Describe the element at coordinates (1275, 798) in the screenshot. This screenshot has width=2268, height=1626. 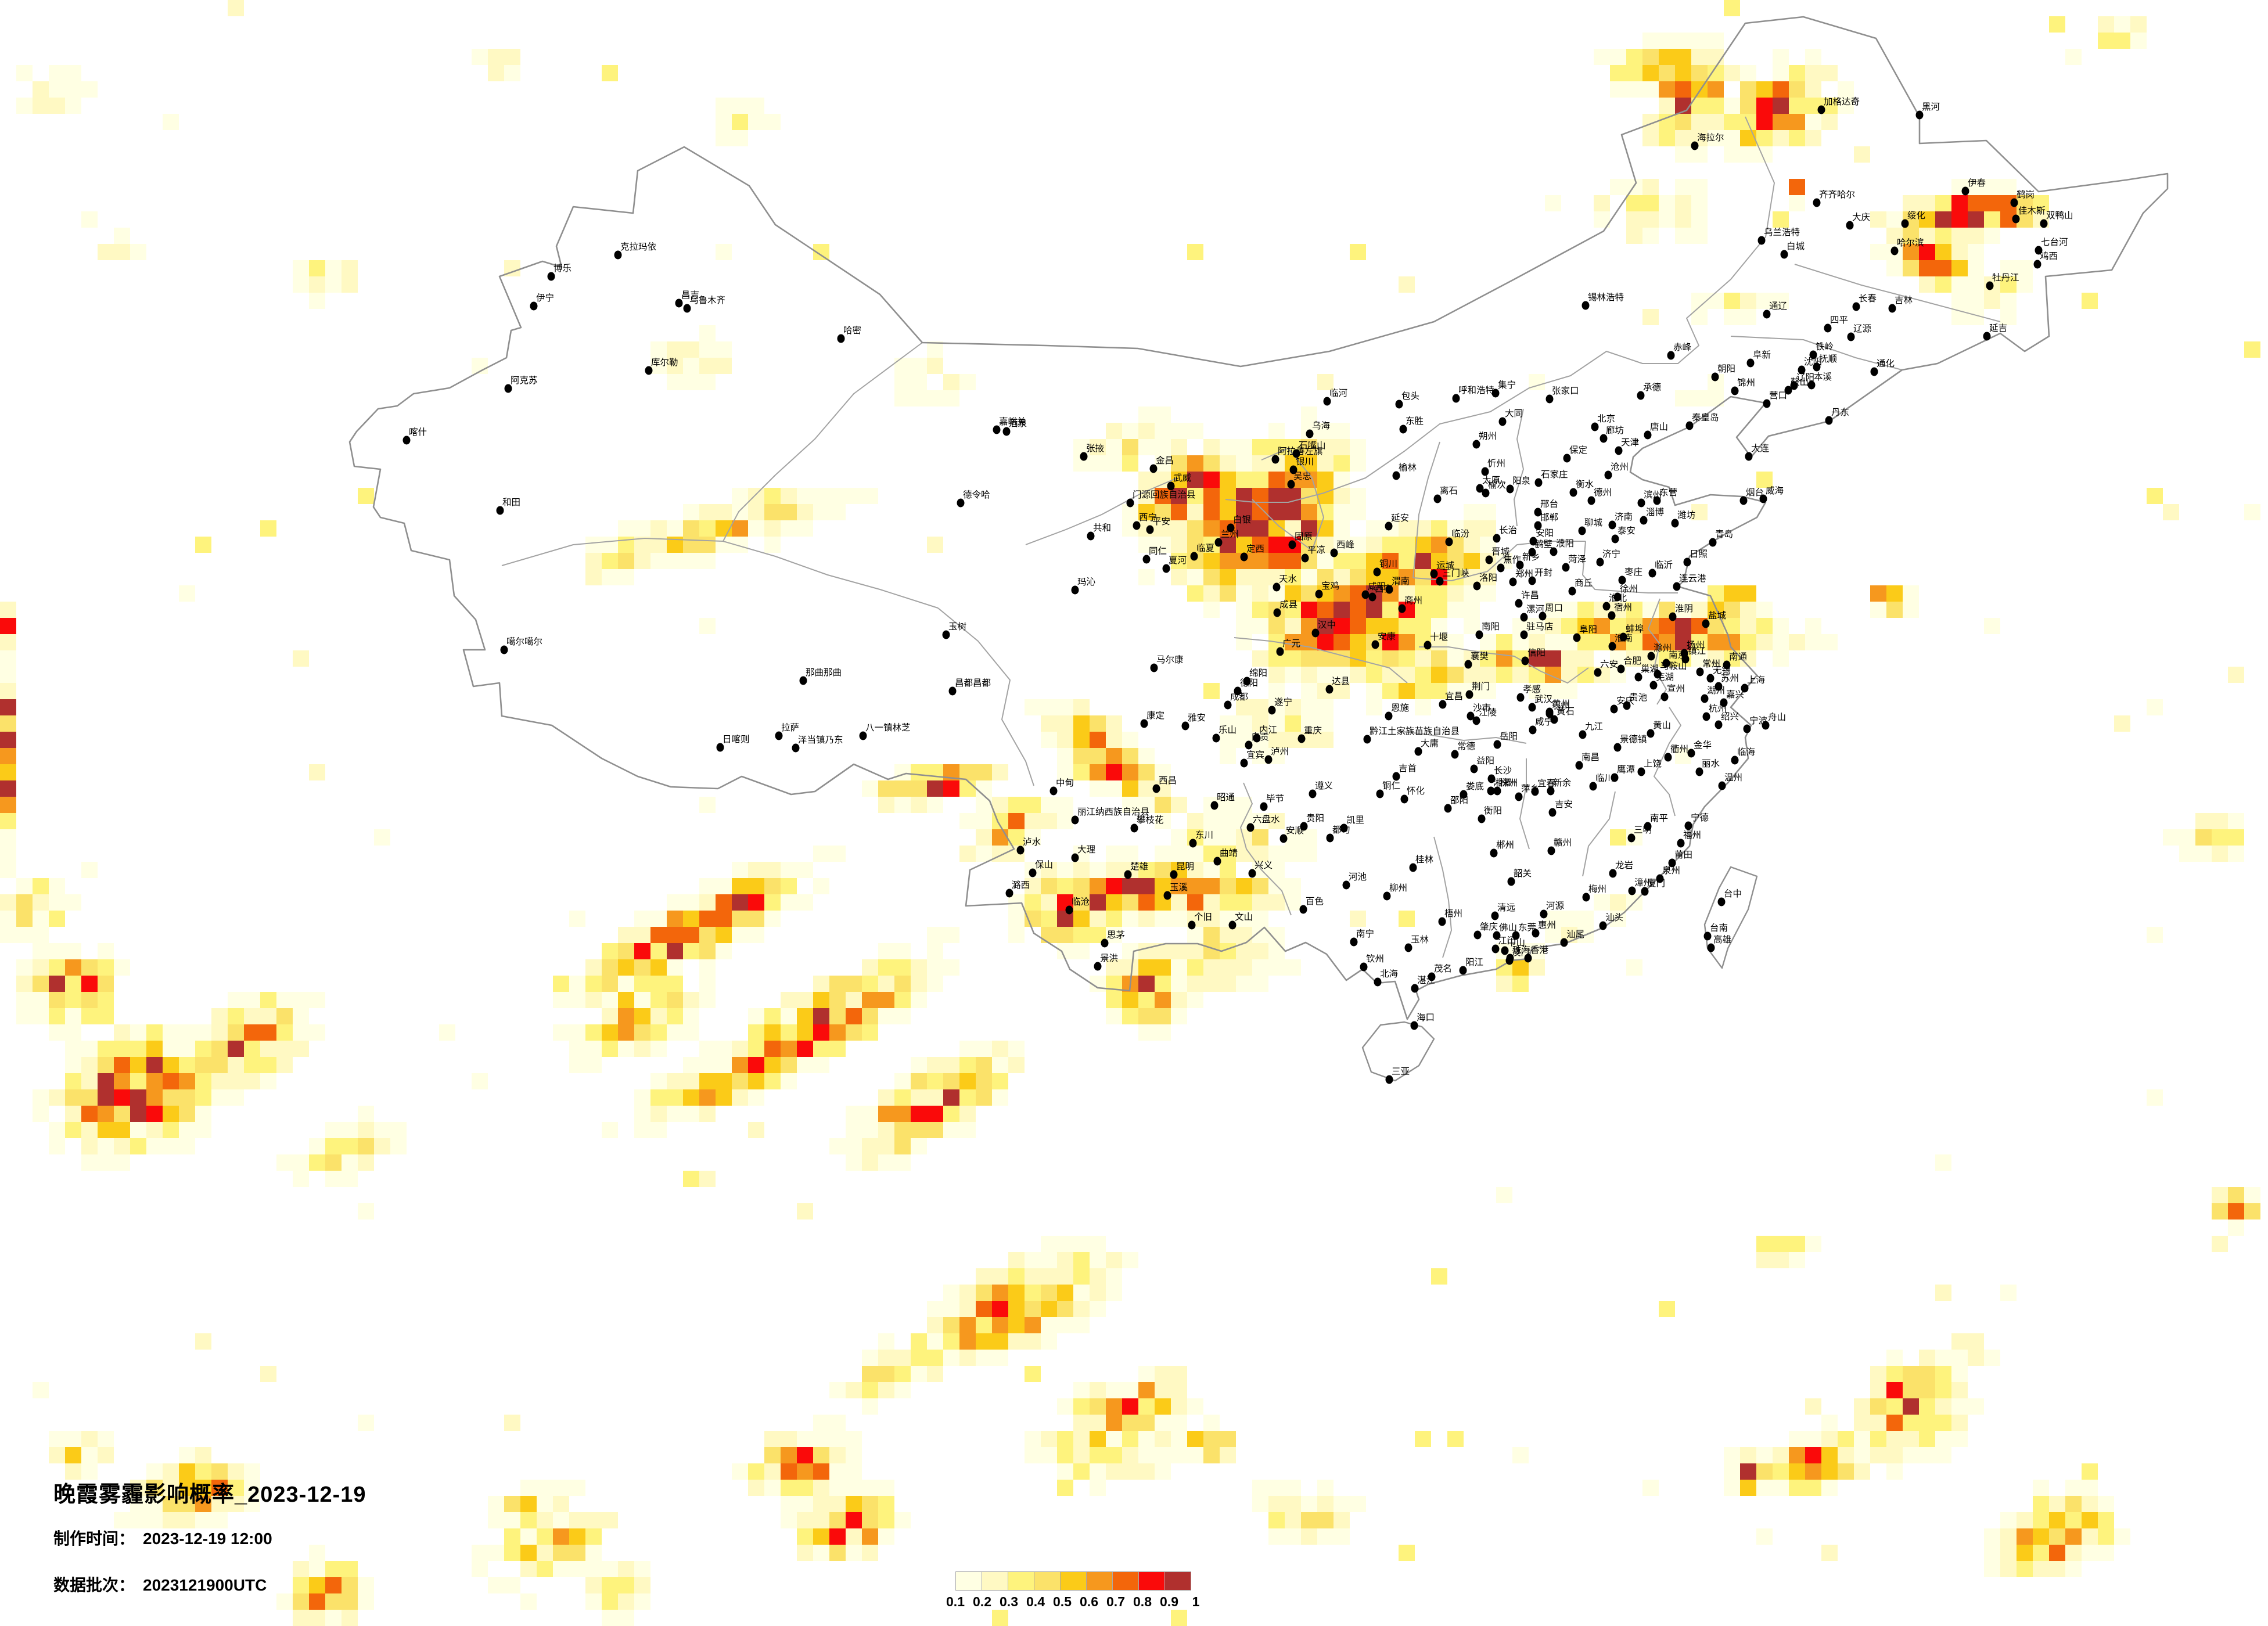
I see `city-label: 毕节` at that location.